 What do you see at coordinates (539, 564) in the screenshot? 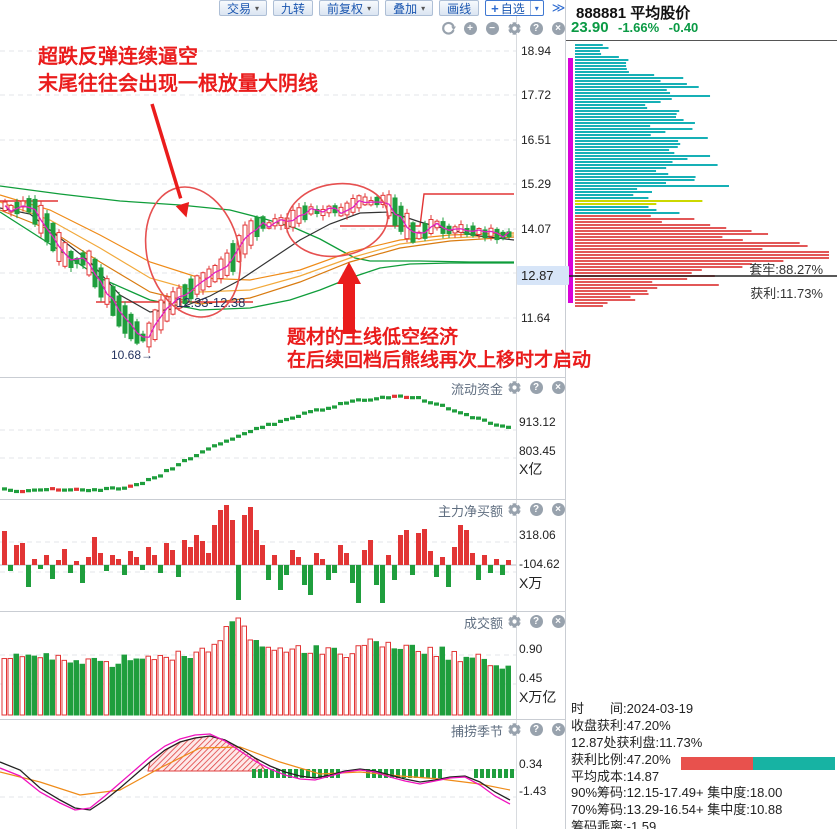
I see `panel-value: -104.62` at bounding box center [539, 564].